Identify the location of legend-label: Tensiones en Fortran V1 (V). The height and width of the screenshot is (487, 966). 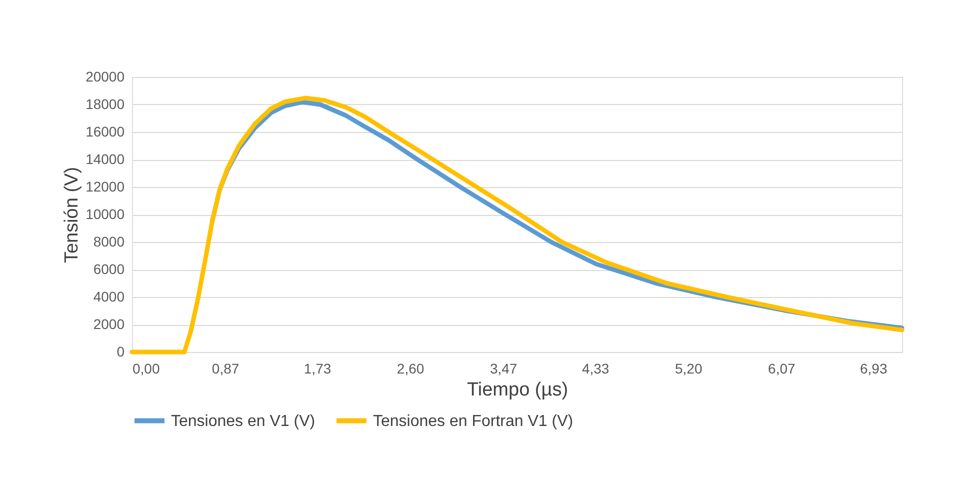
(473, 421).